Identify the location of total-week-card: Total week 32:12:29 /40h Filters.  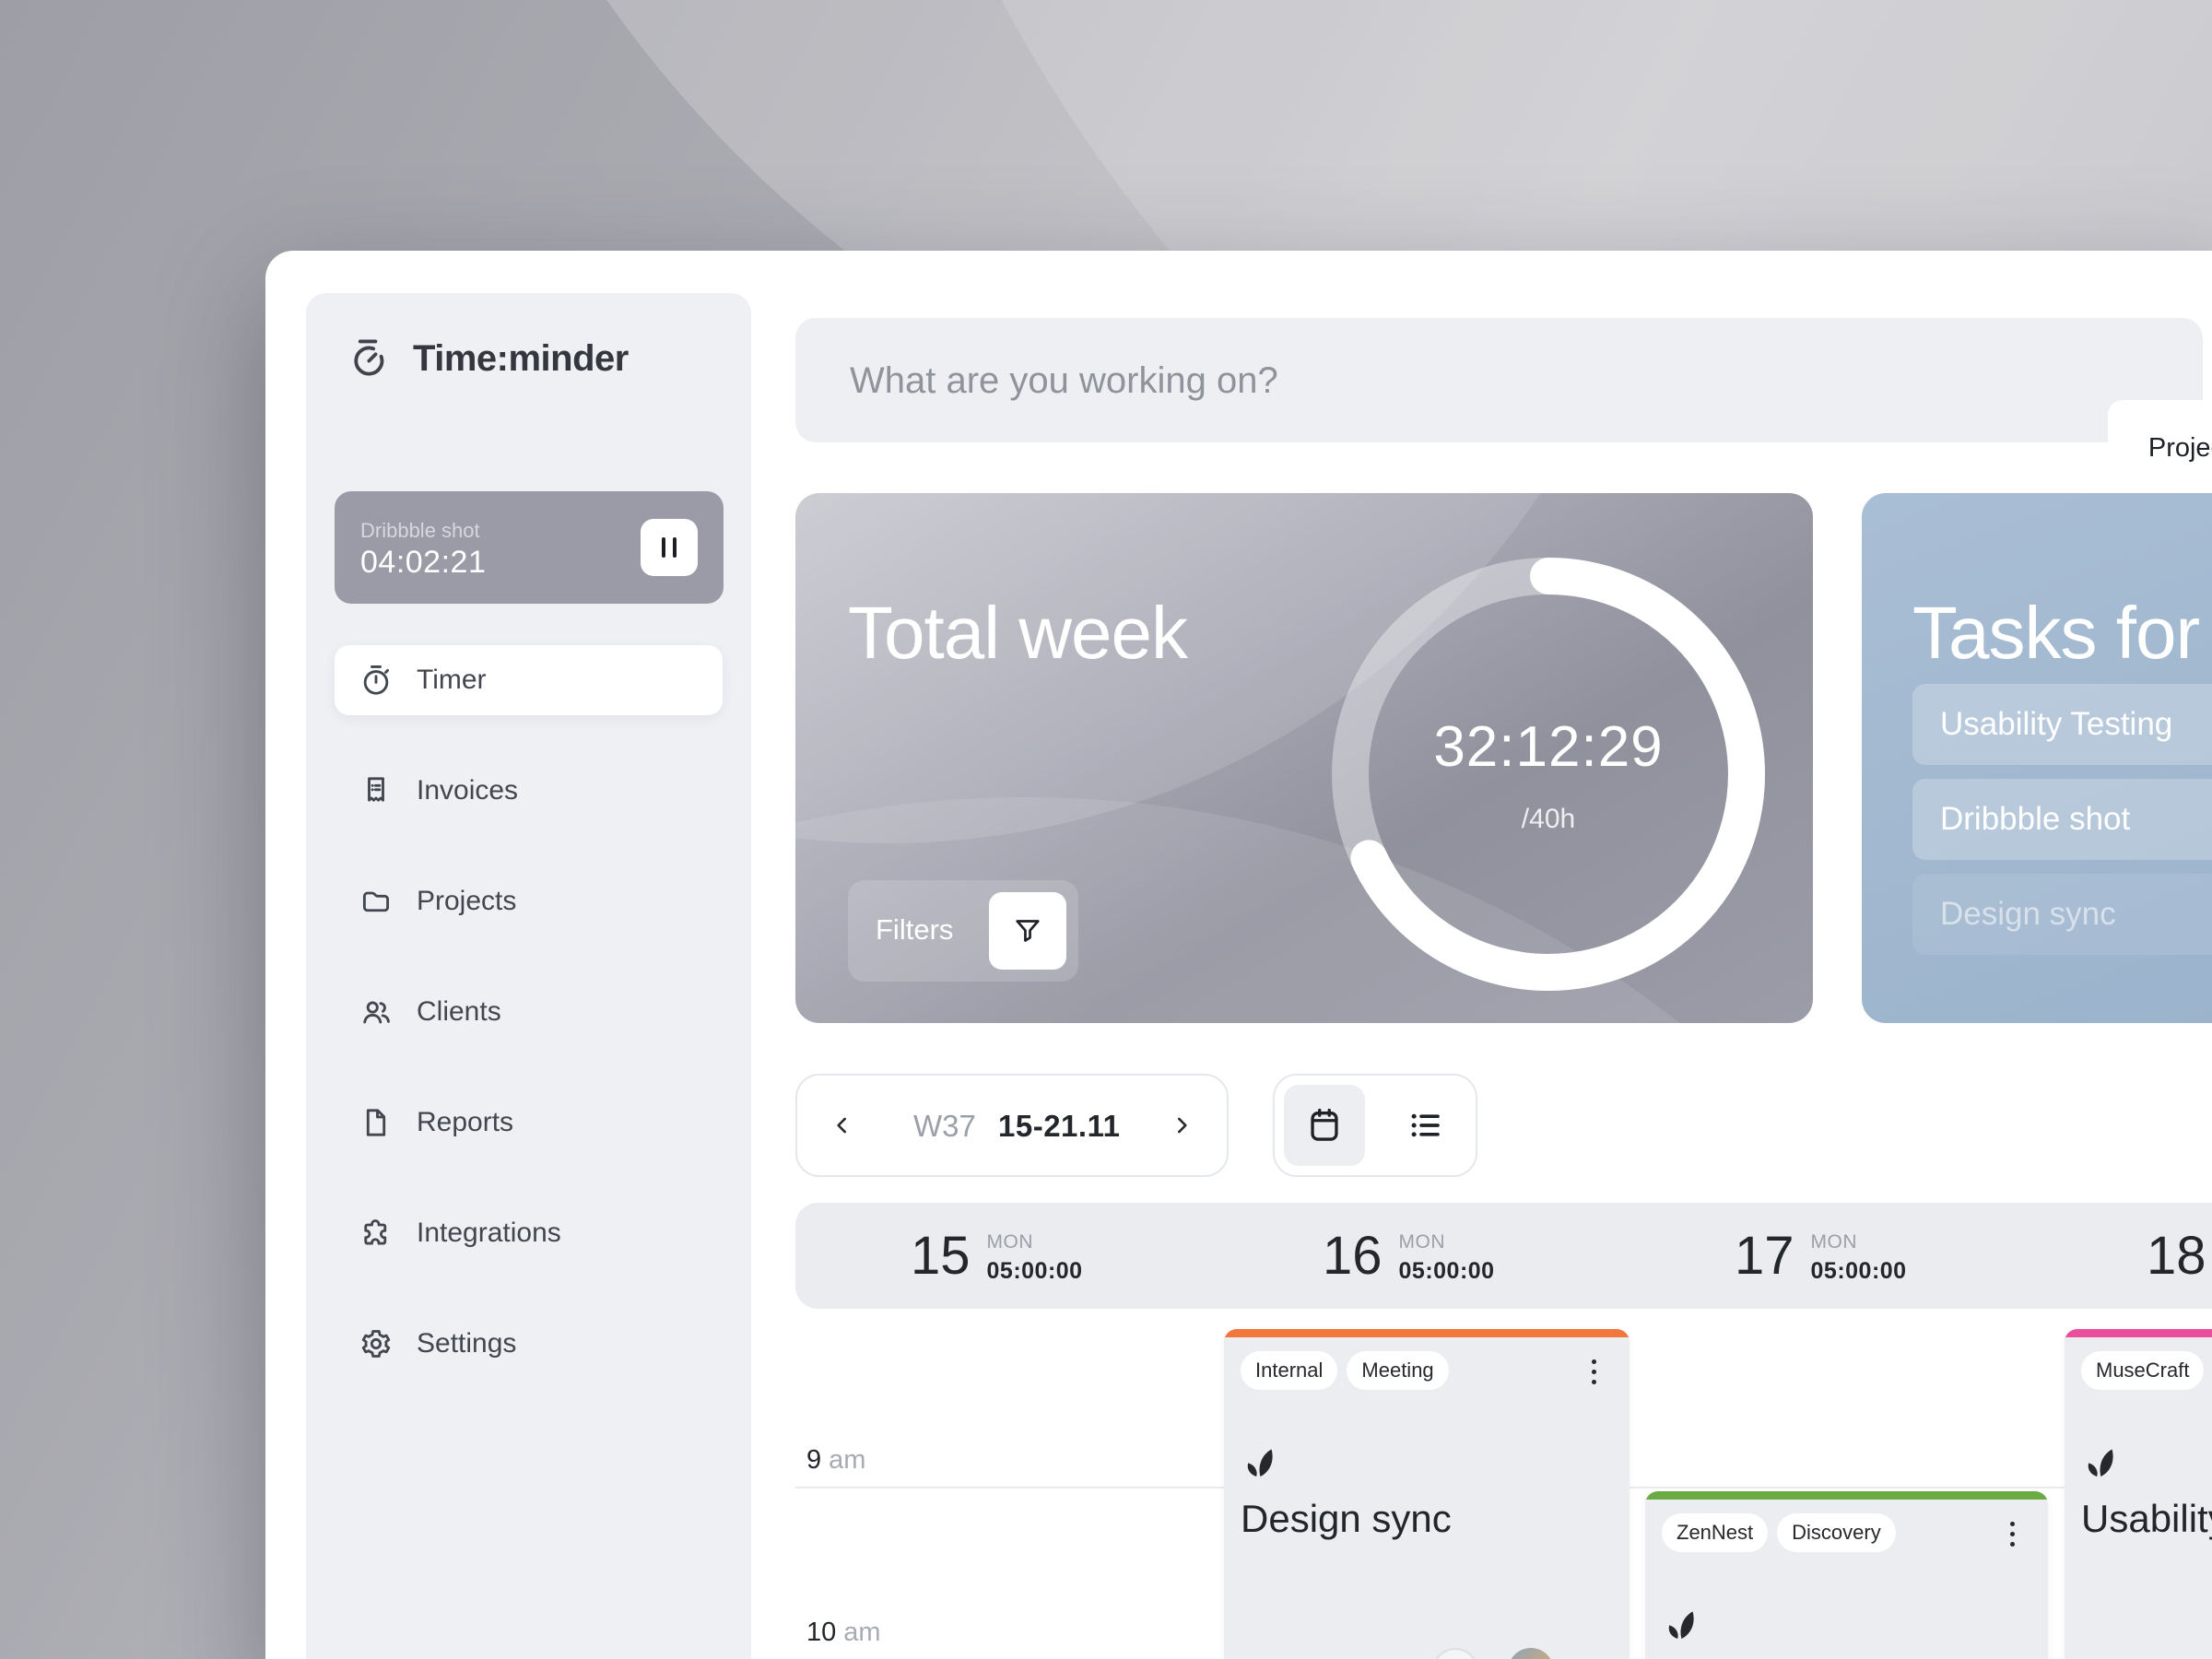
(1304, 758).